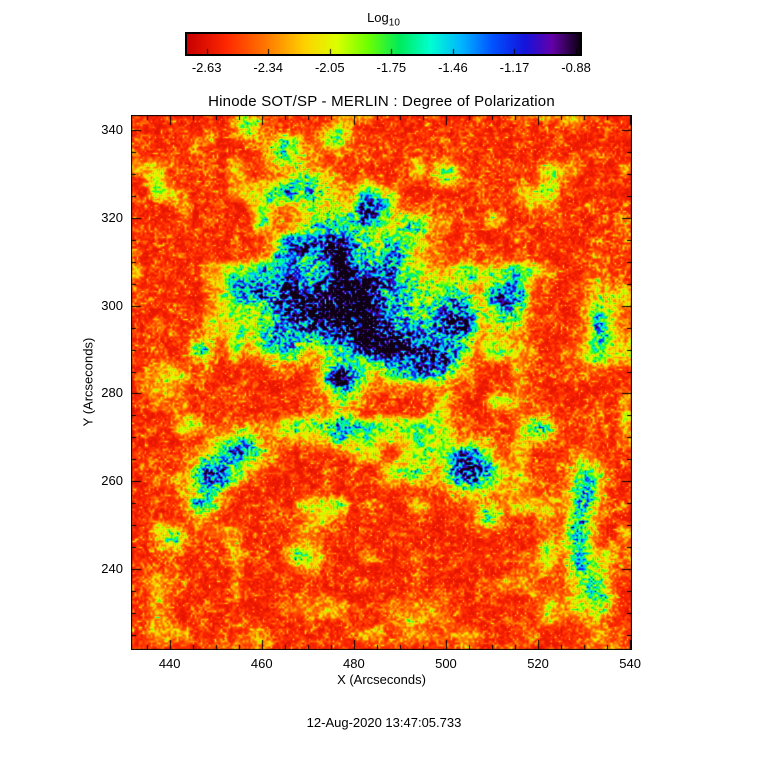  I want to click on x-tick-label: 520, so click(538, 663).